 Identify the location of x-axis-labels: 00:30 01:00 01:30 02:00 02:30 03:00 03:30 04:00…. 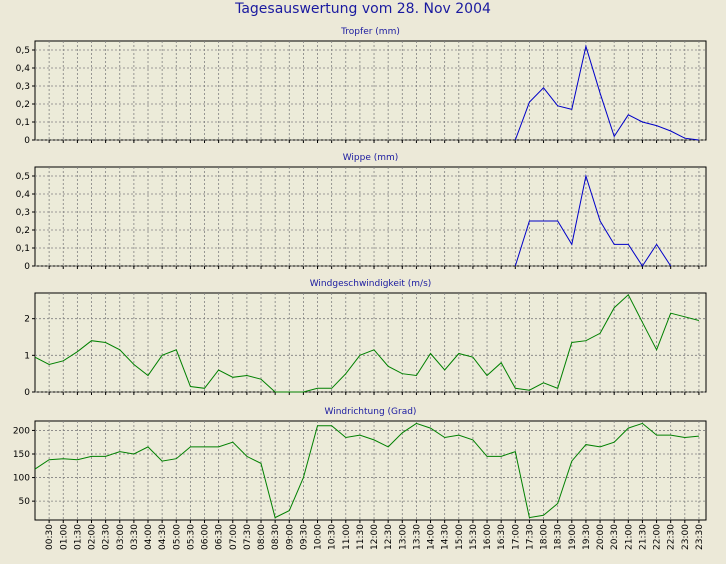
(375, 537).